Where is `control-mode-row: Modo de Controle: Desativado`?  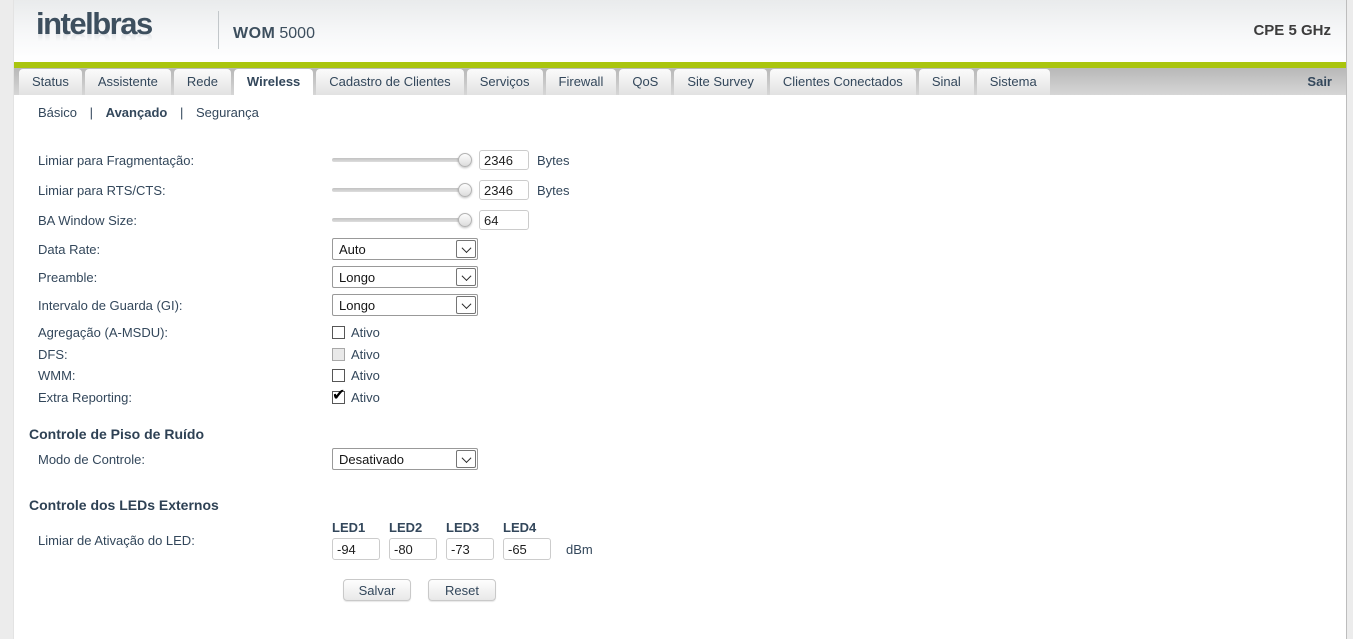 control-mode-row: Modo de Controle: Desativado is located at coordinates (680, 459).